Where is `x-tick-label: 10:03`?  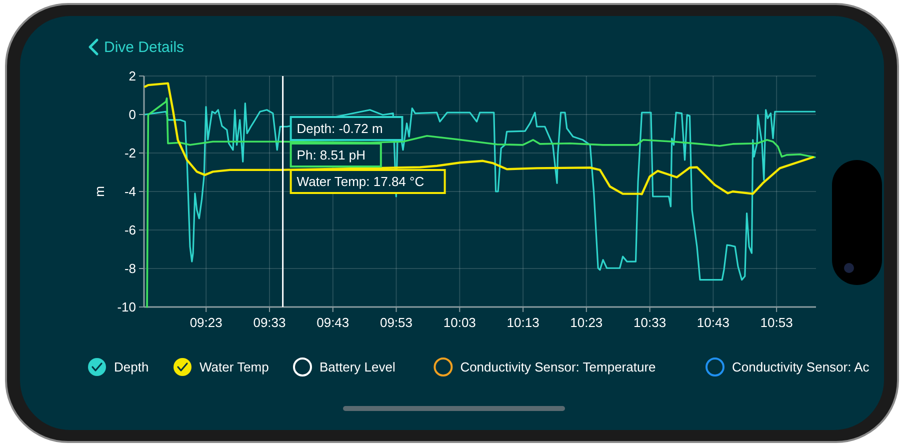
x-tick-label: 10:03 is located at coordinates (459, 322).